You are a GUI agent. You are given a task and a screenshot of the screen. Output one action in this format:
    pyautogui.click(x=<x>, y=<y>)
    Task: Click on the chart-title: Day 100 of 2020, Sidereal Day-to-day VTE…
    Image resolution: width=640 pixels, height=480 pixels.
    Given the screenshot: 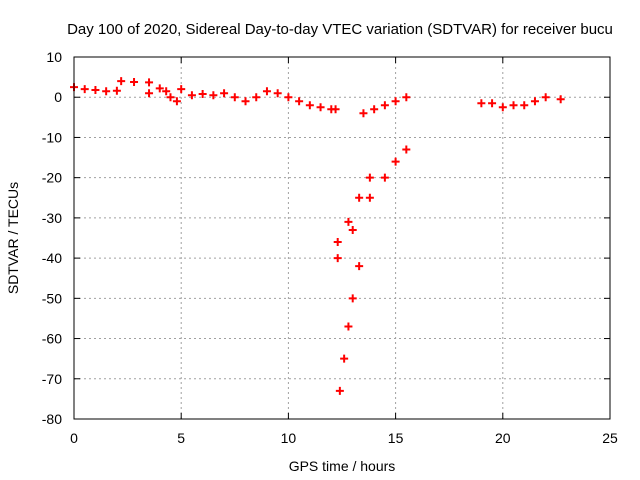 What is the action you would take?
    pyautogui.click(x=340, y=29)
    